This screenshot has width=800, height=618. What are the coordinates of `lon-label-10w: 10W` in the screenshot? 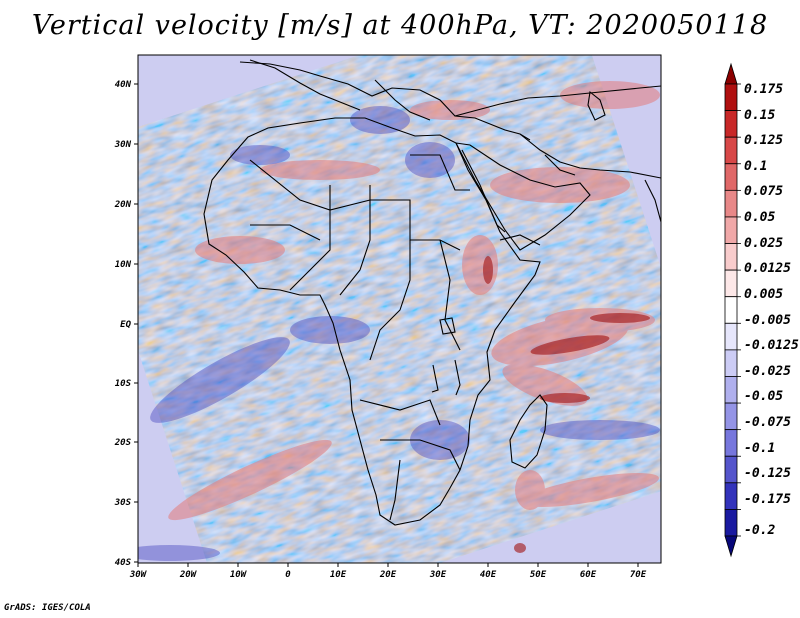 It's located at (239, 575).